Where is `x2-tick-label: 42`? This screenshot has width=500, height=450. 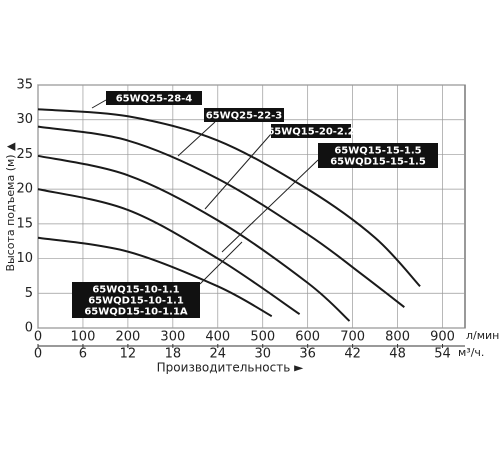 x2-tick-label: 42 is located at coordinates (352, 354).